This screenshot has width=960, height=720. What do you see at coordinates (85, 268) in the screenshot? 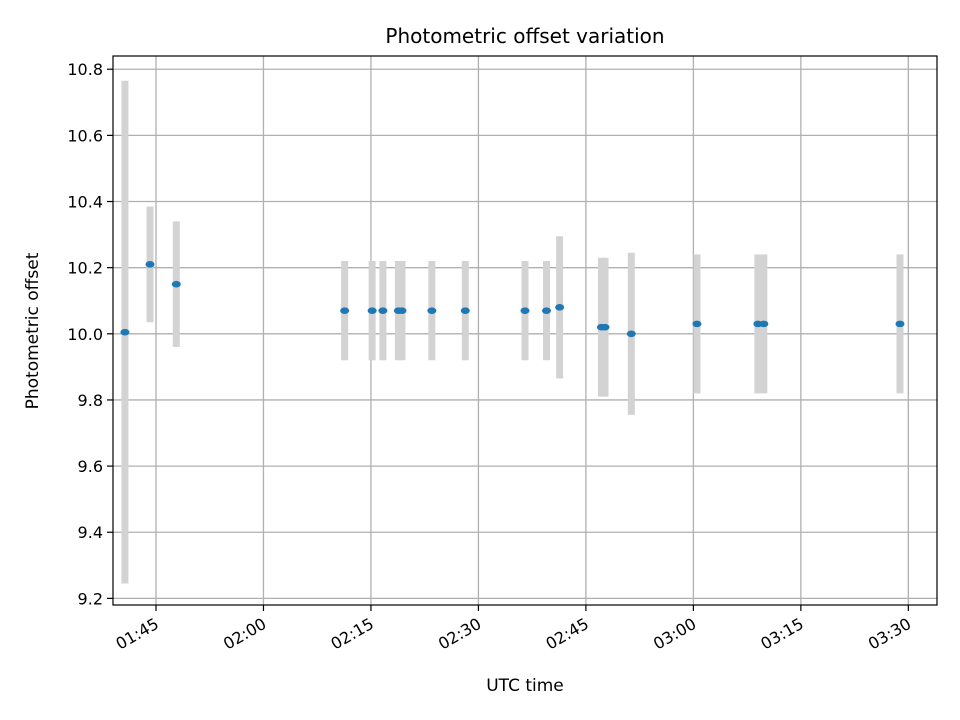
I see `y-tick-label: 10.2` at bounding box center [85, 268].